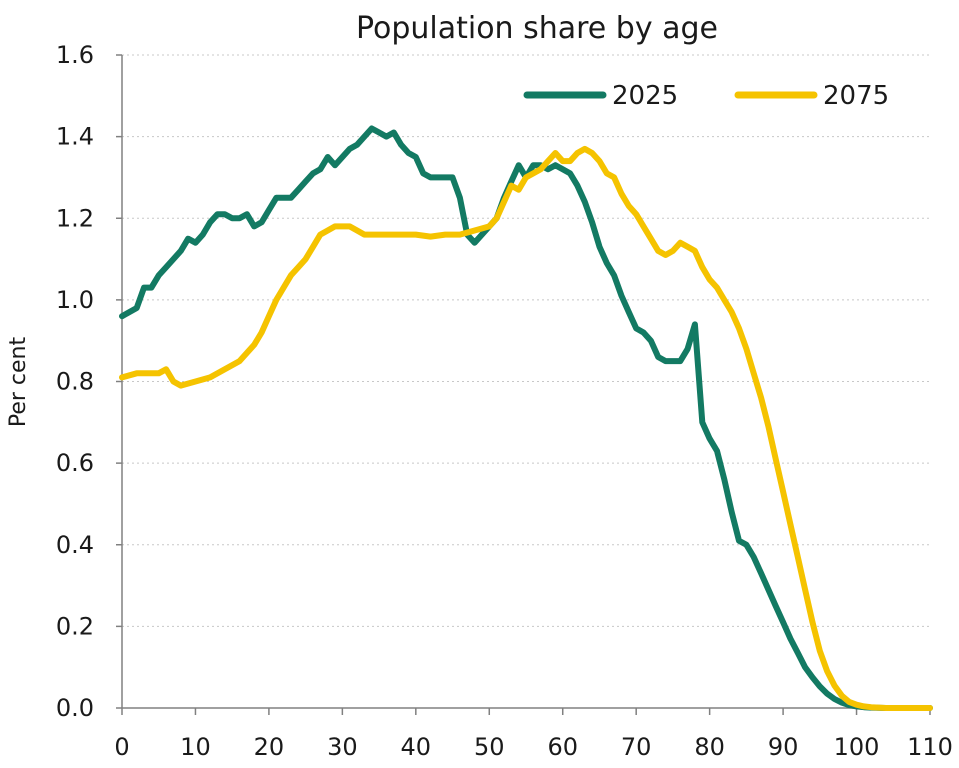  What do you see at coordinates (930, 747) in the screenshot?
I see `x-tick-110: 110` at bounding box center [930, 747].